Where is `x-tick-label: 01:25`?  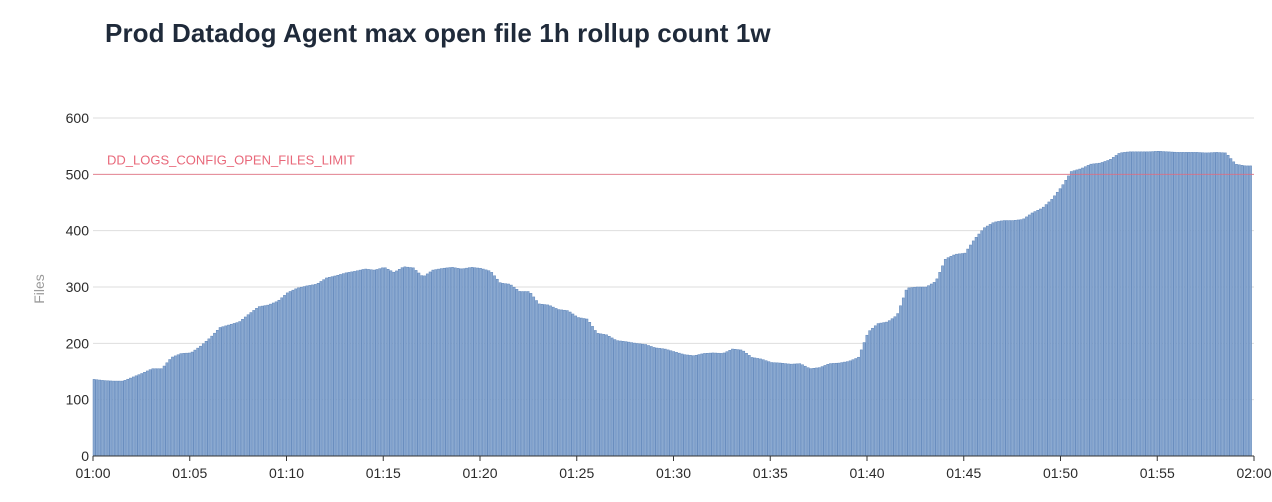 x-tick-label: 01:25 is located at coordinates (576, 473).